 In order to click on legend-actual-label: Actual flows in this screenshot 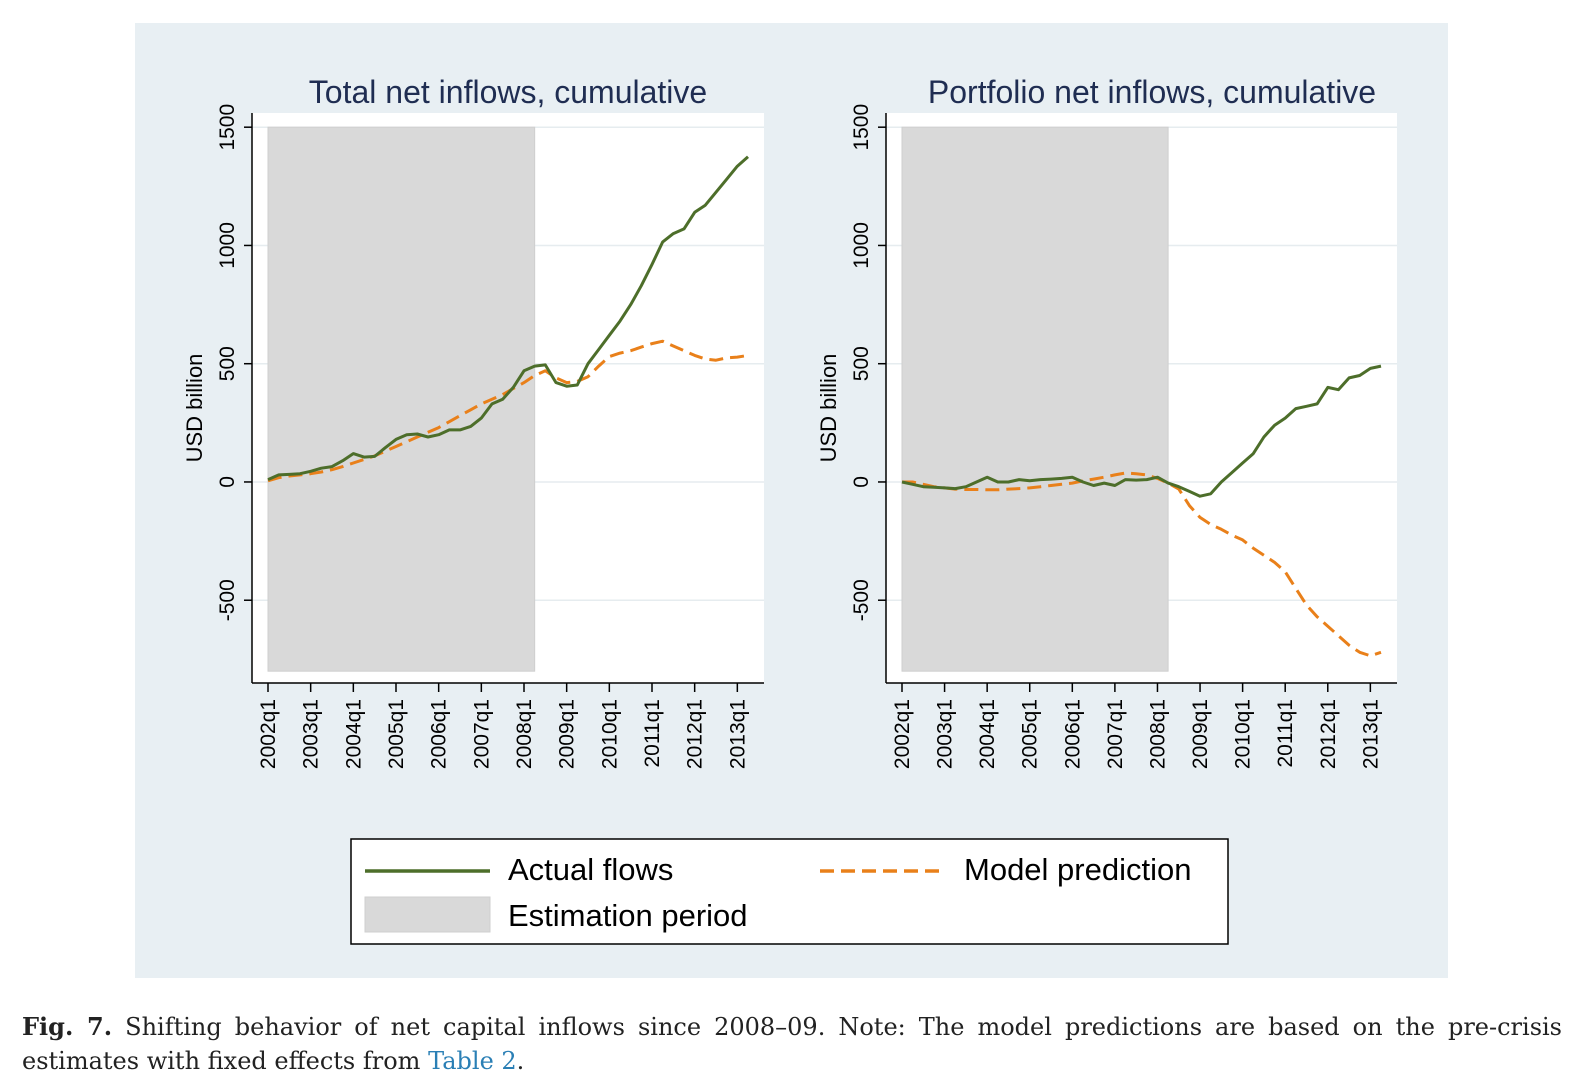, I will do `click(590, 869)`.